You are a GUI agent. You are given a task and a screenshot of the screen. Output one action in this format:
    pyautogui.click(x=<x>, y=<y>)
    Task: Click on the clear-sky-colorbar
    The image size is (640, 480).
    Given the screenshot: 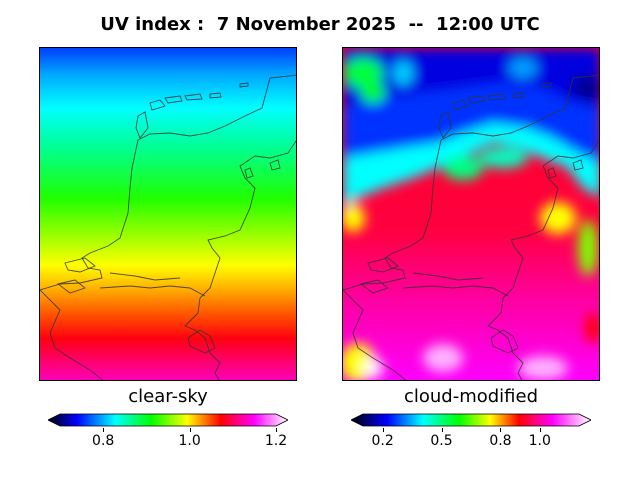 What is the action you would take?
    pyautogui.click(x=168, y=420)
    